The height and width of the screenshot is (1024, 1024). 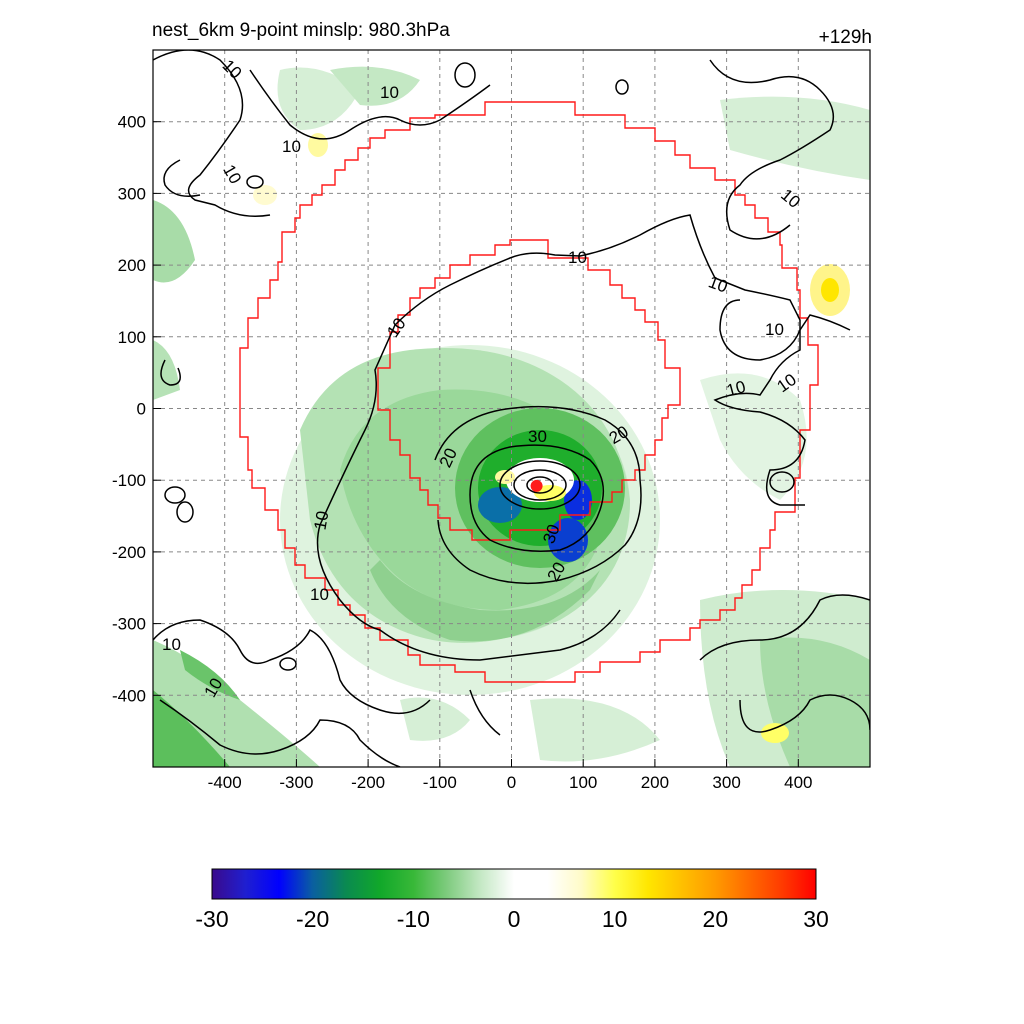 What do you see at coordinates (225, 782) in the screenshot?
I see `x-tick-label: -400` at bounding box center [225, 782].